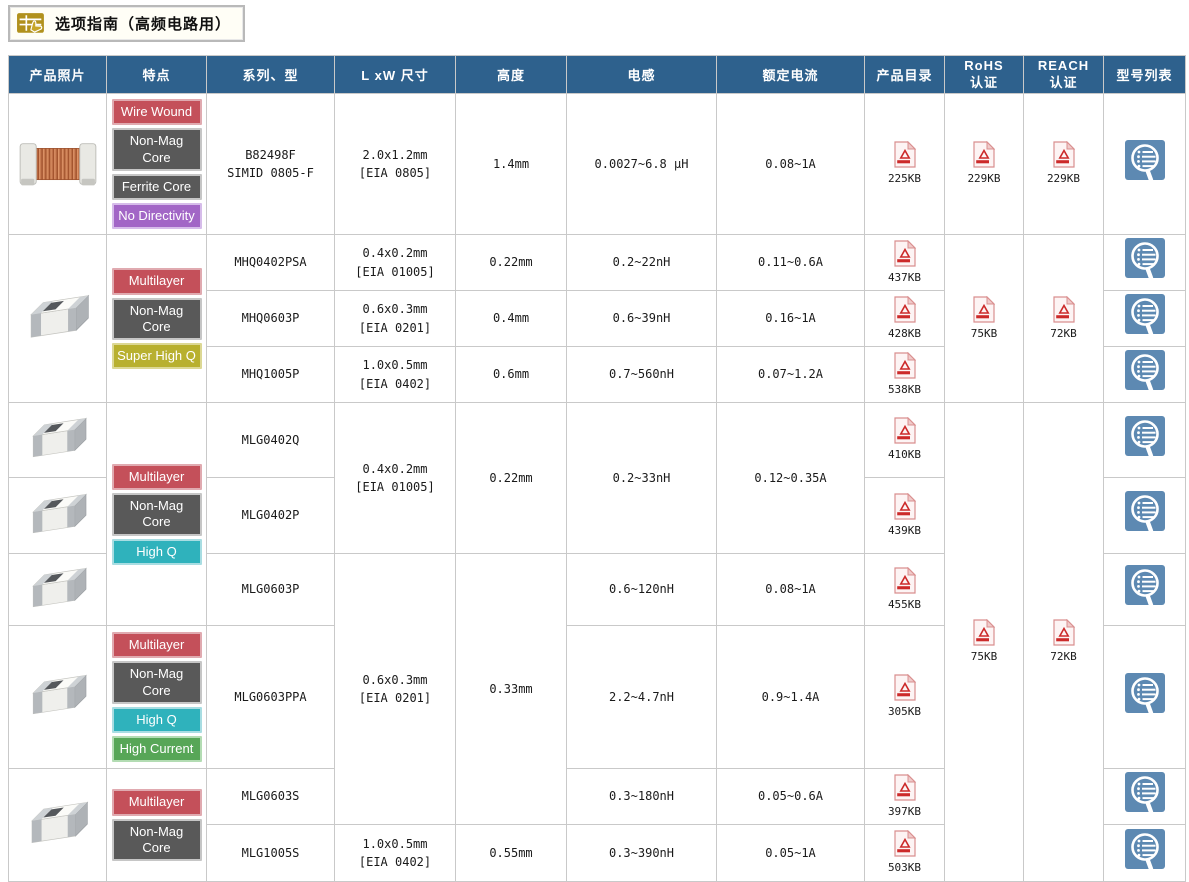  I want to click on rated-current: 0.9~1.4A, so click(790, 697).